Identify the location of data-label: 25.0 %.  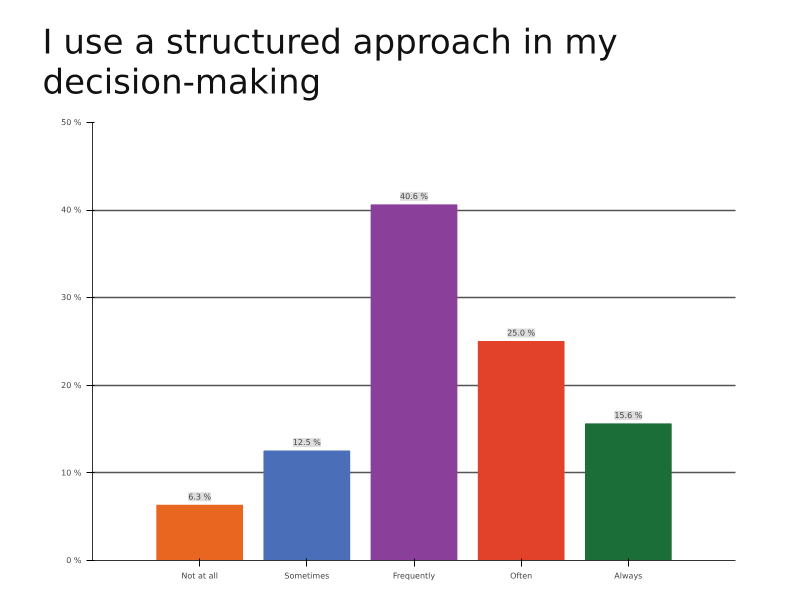
(521, 333).